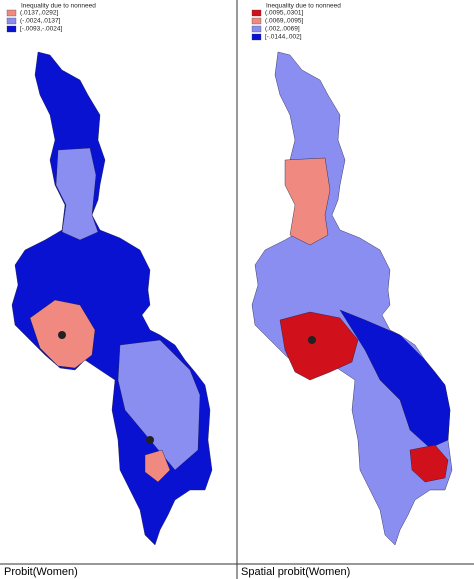 The image size is (474, 579). Describe the element at coordinates (295, 572) in the screenshot. I see `caption: Spatial probit(Women)` at that location.